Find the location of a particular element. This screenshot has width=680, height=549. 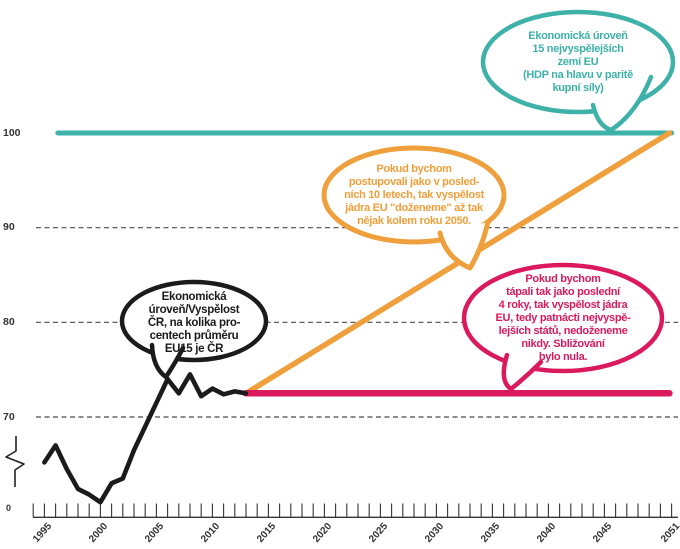

y-tick-label-0: 0 is located at coordinates (9, 508).